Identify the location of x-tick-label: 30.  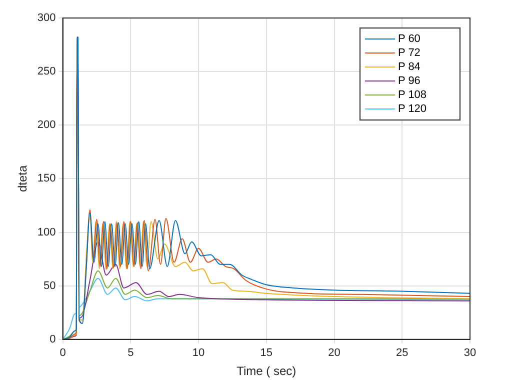
(470, 353).